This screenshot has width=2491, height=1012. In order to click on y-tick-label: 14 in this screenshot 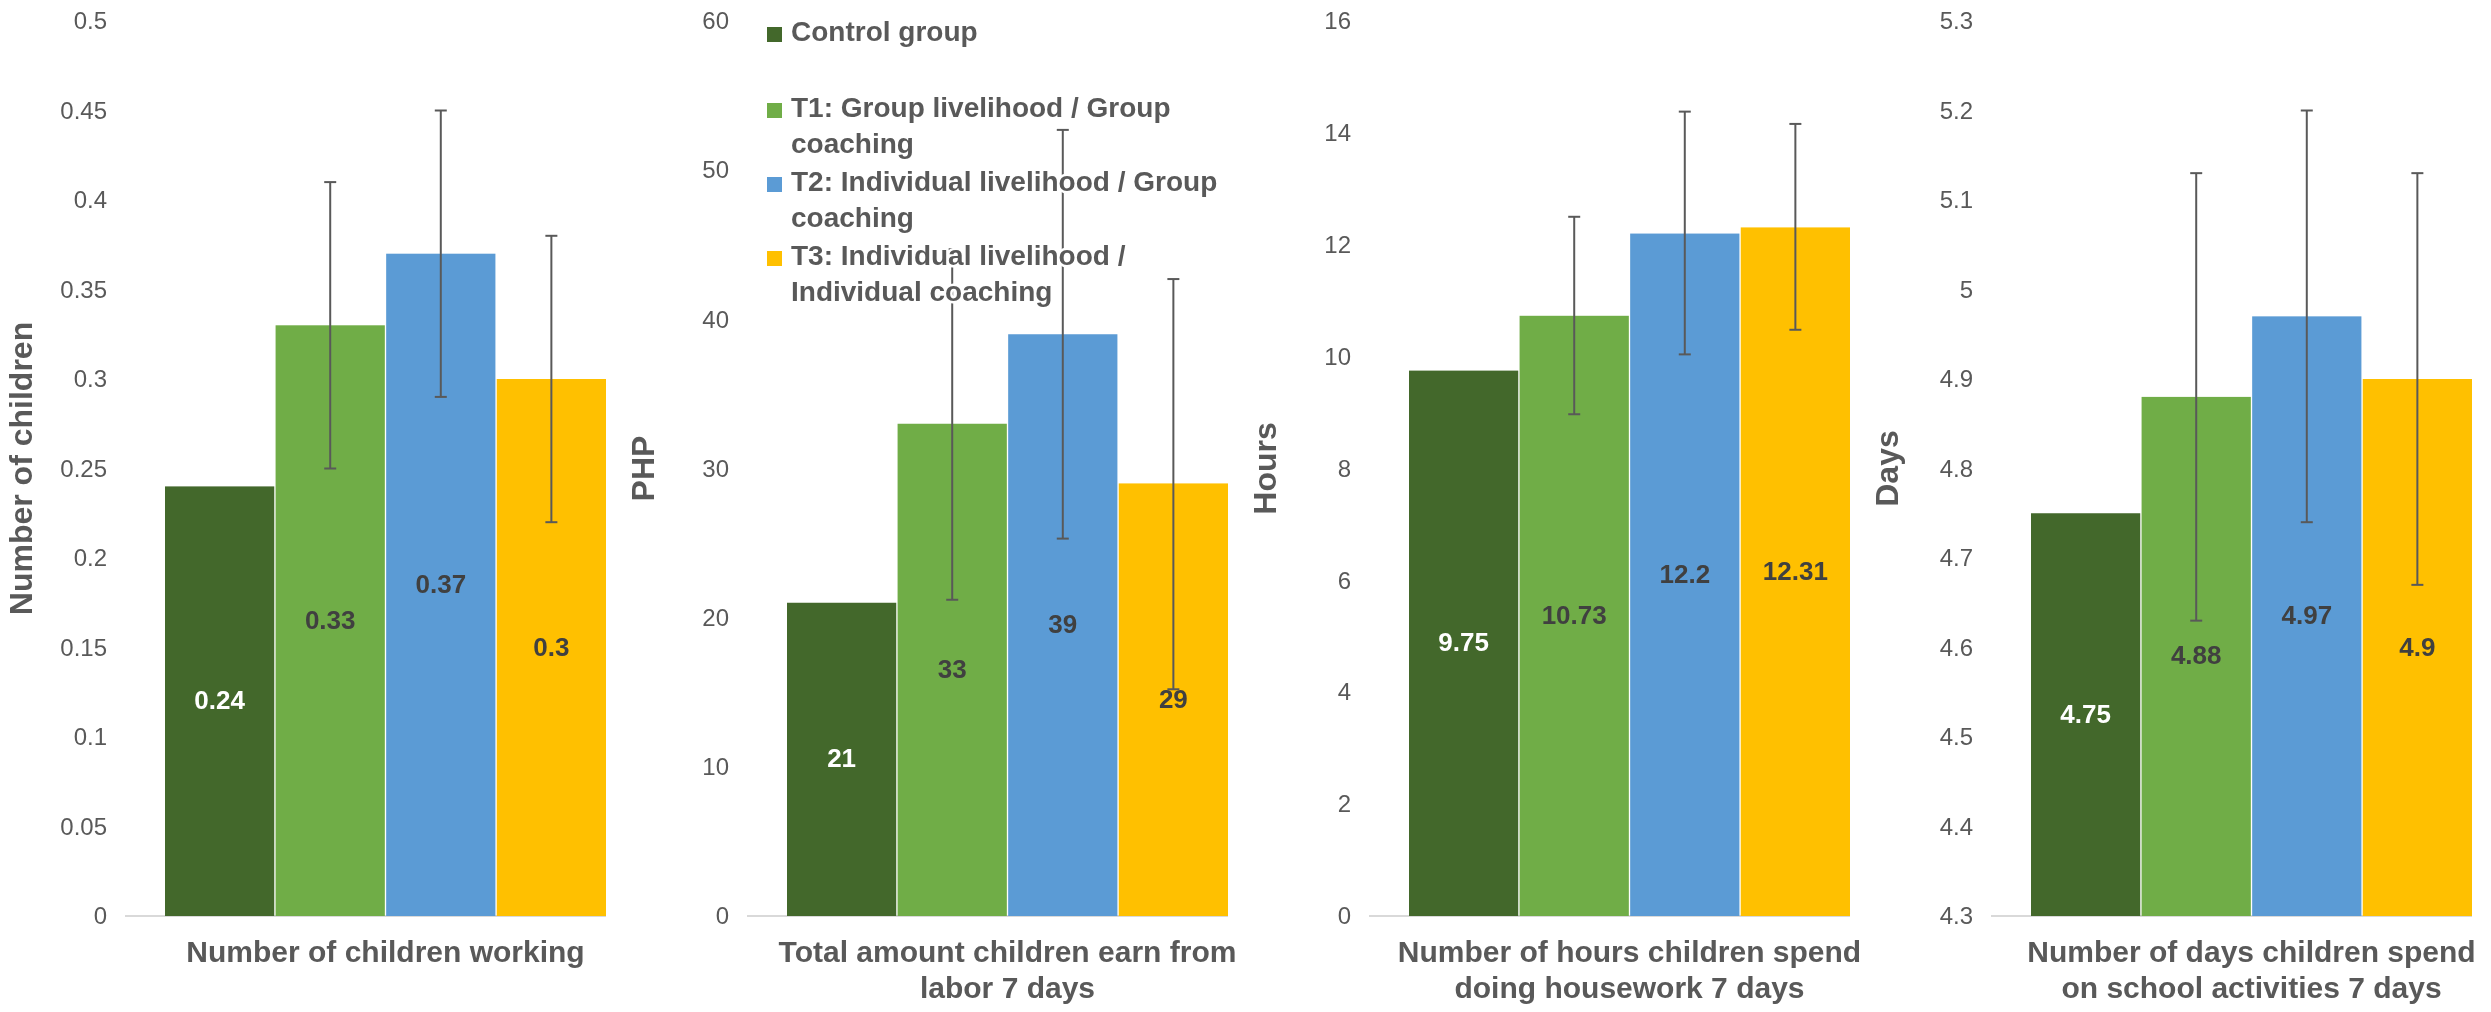, I will do `click(1337, 133)`.